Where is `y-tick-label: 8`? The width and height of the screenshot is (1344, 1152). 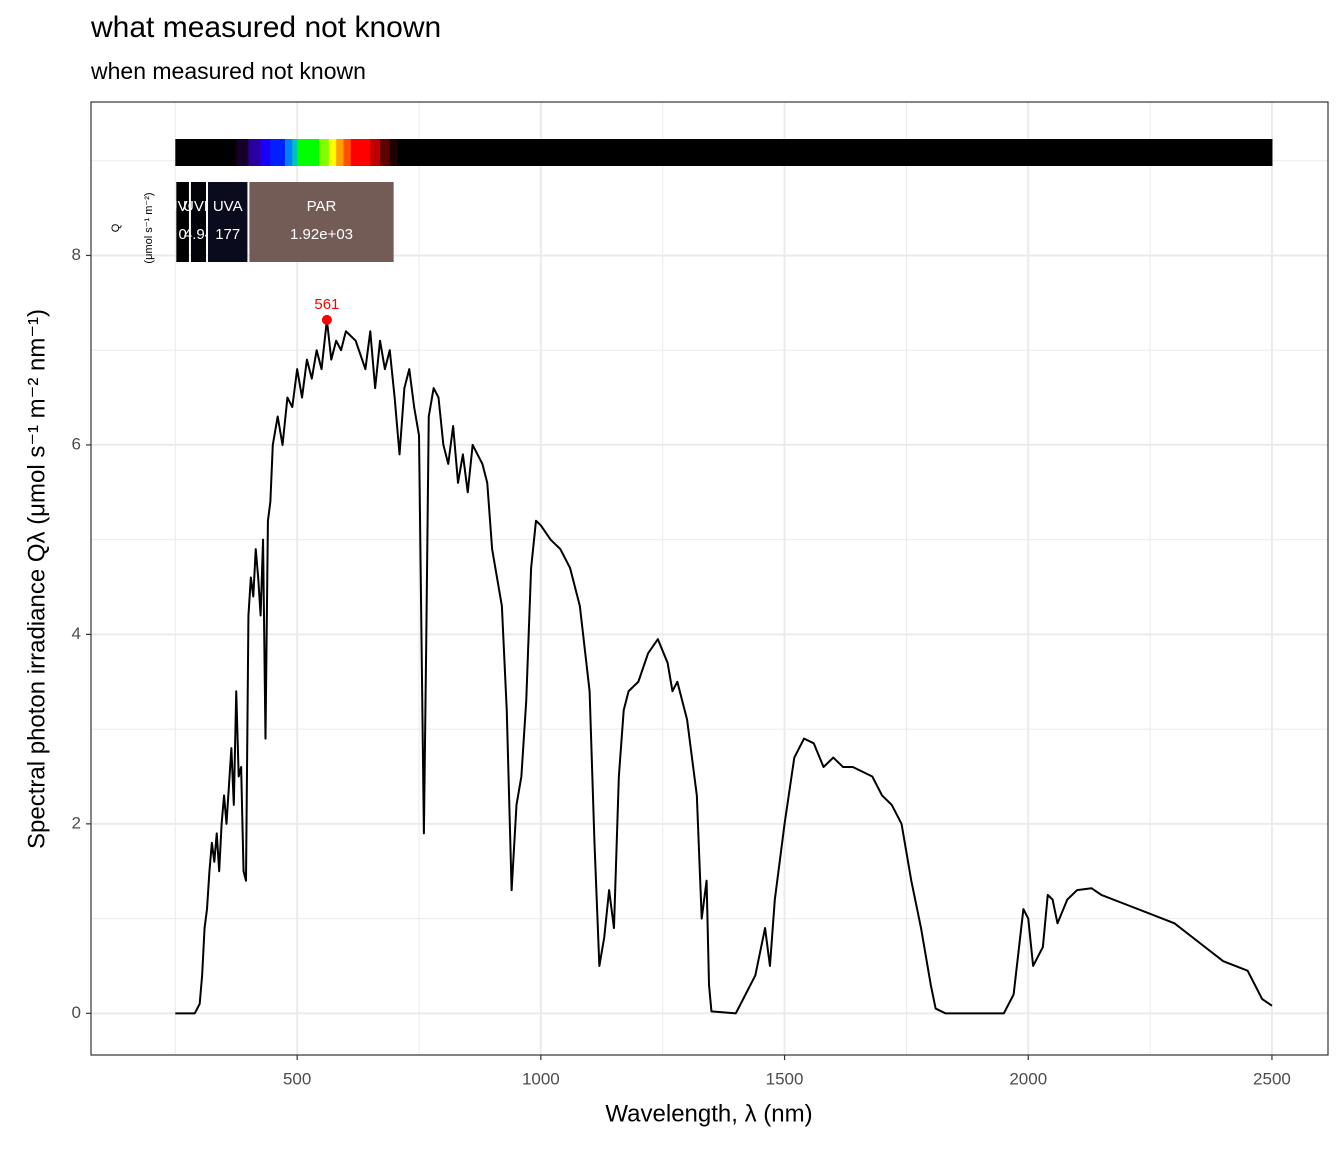
y-tick-label: 8 is located at coordinates (76, 254).